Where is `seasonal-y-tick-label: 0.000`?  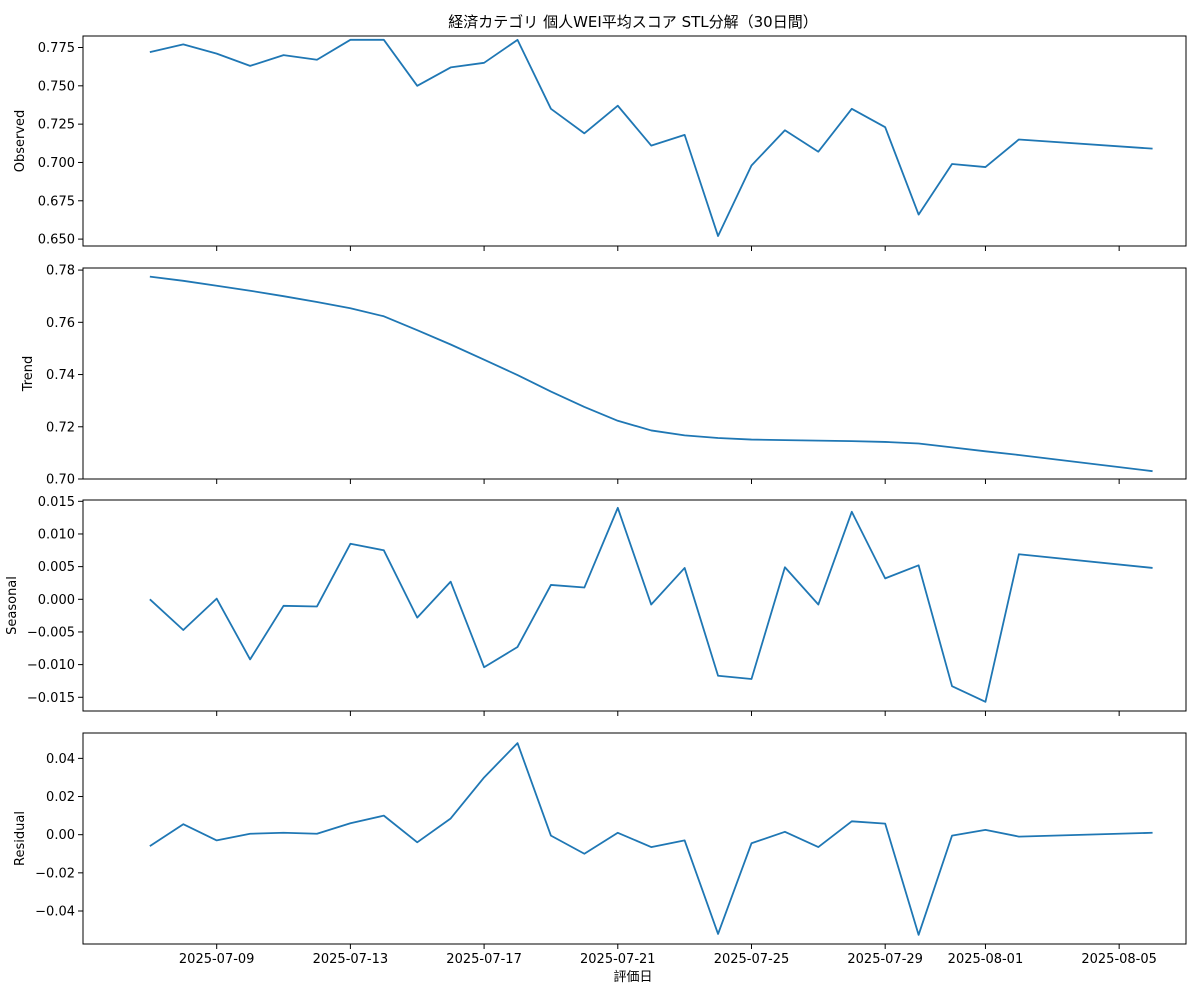 seasonal-y-tick-label: 0.000 is located at coordinates (56, 600).